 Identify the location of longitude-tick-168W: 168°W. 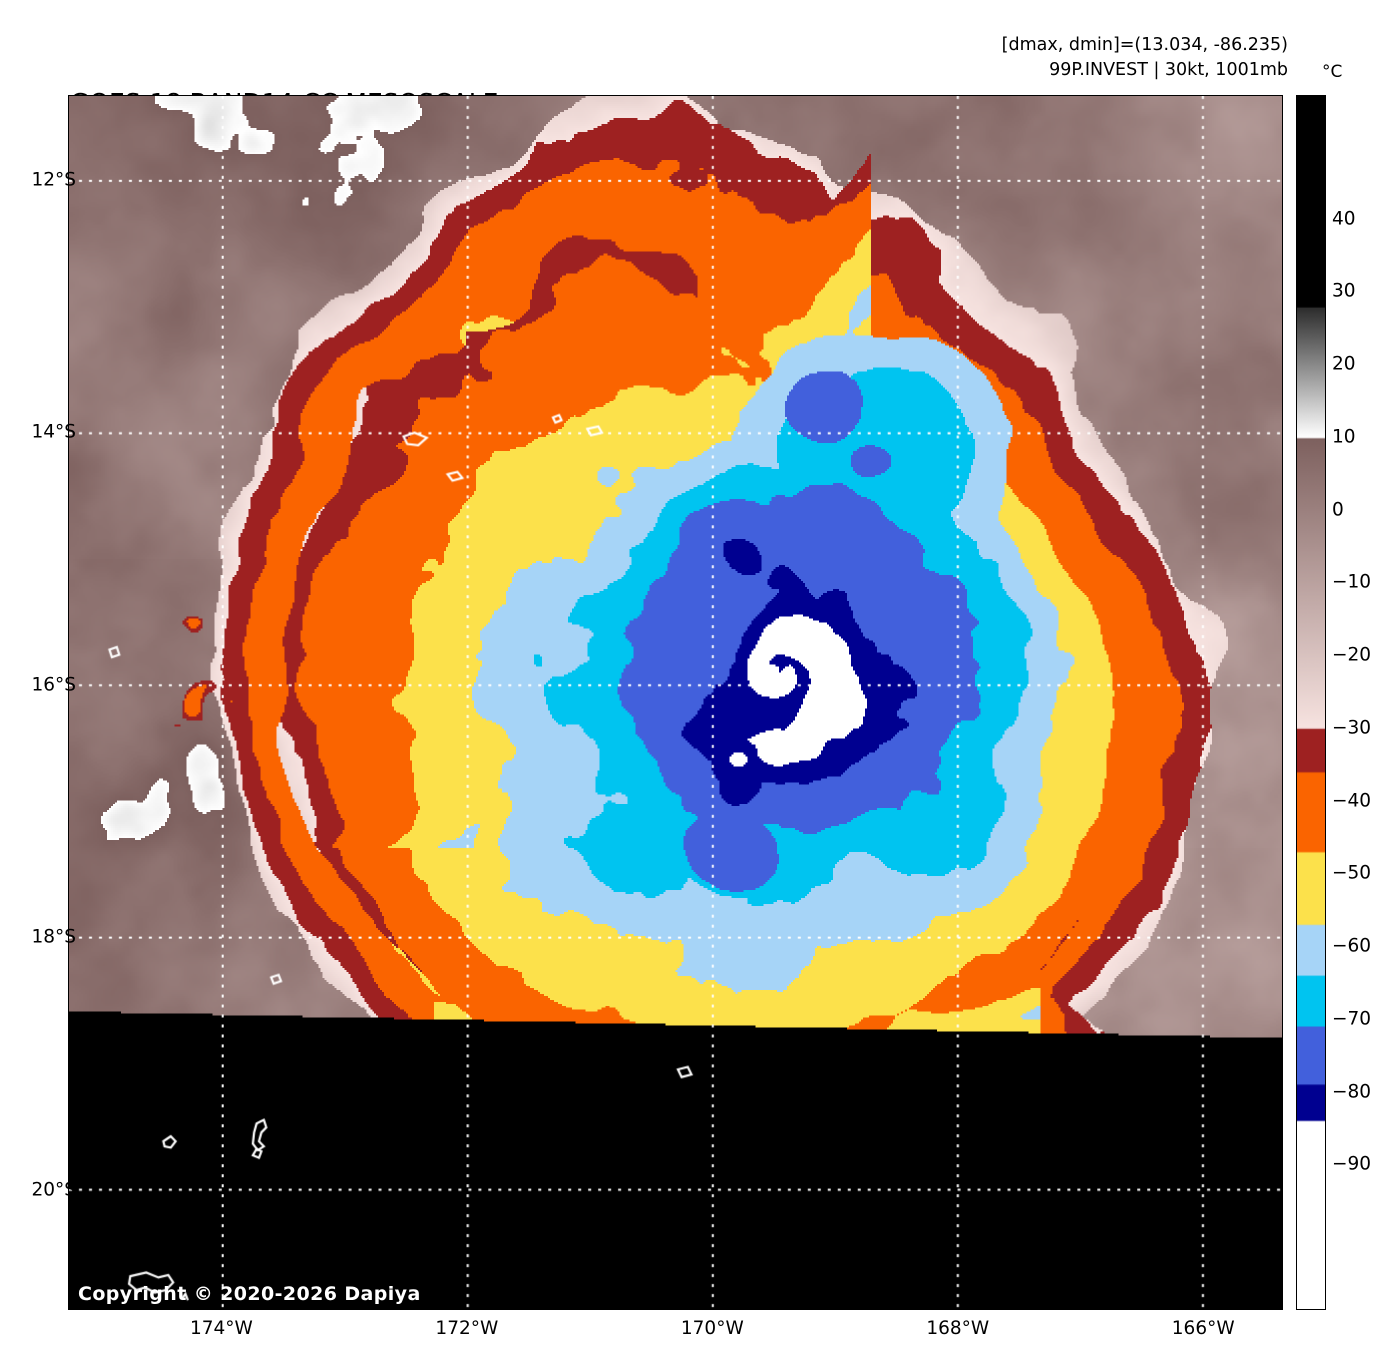
(958, 1328).